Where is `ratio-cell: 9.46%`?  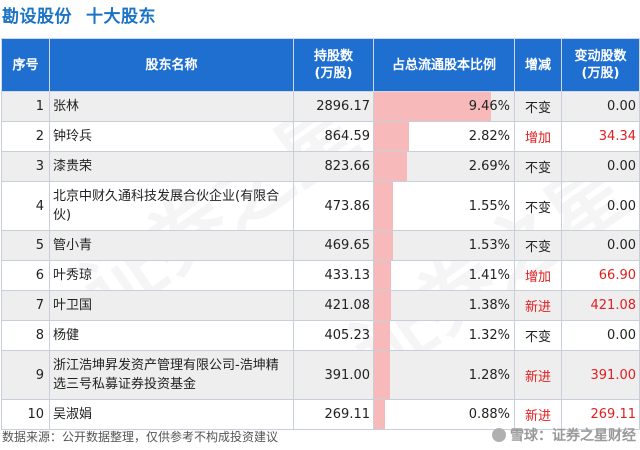
ratio-cell: 9.46% is located at coordinates (444, 106).